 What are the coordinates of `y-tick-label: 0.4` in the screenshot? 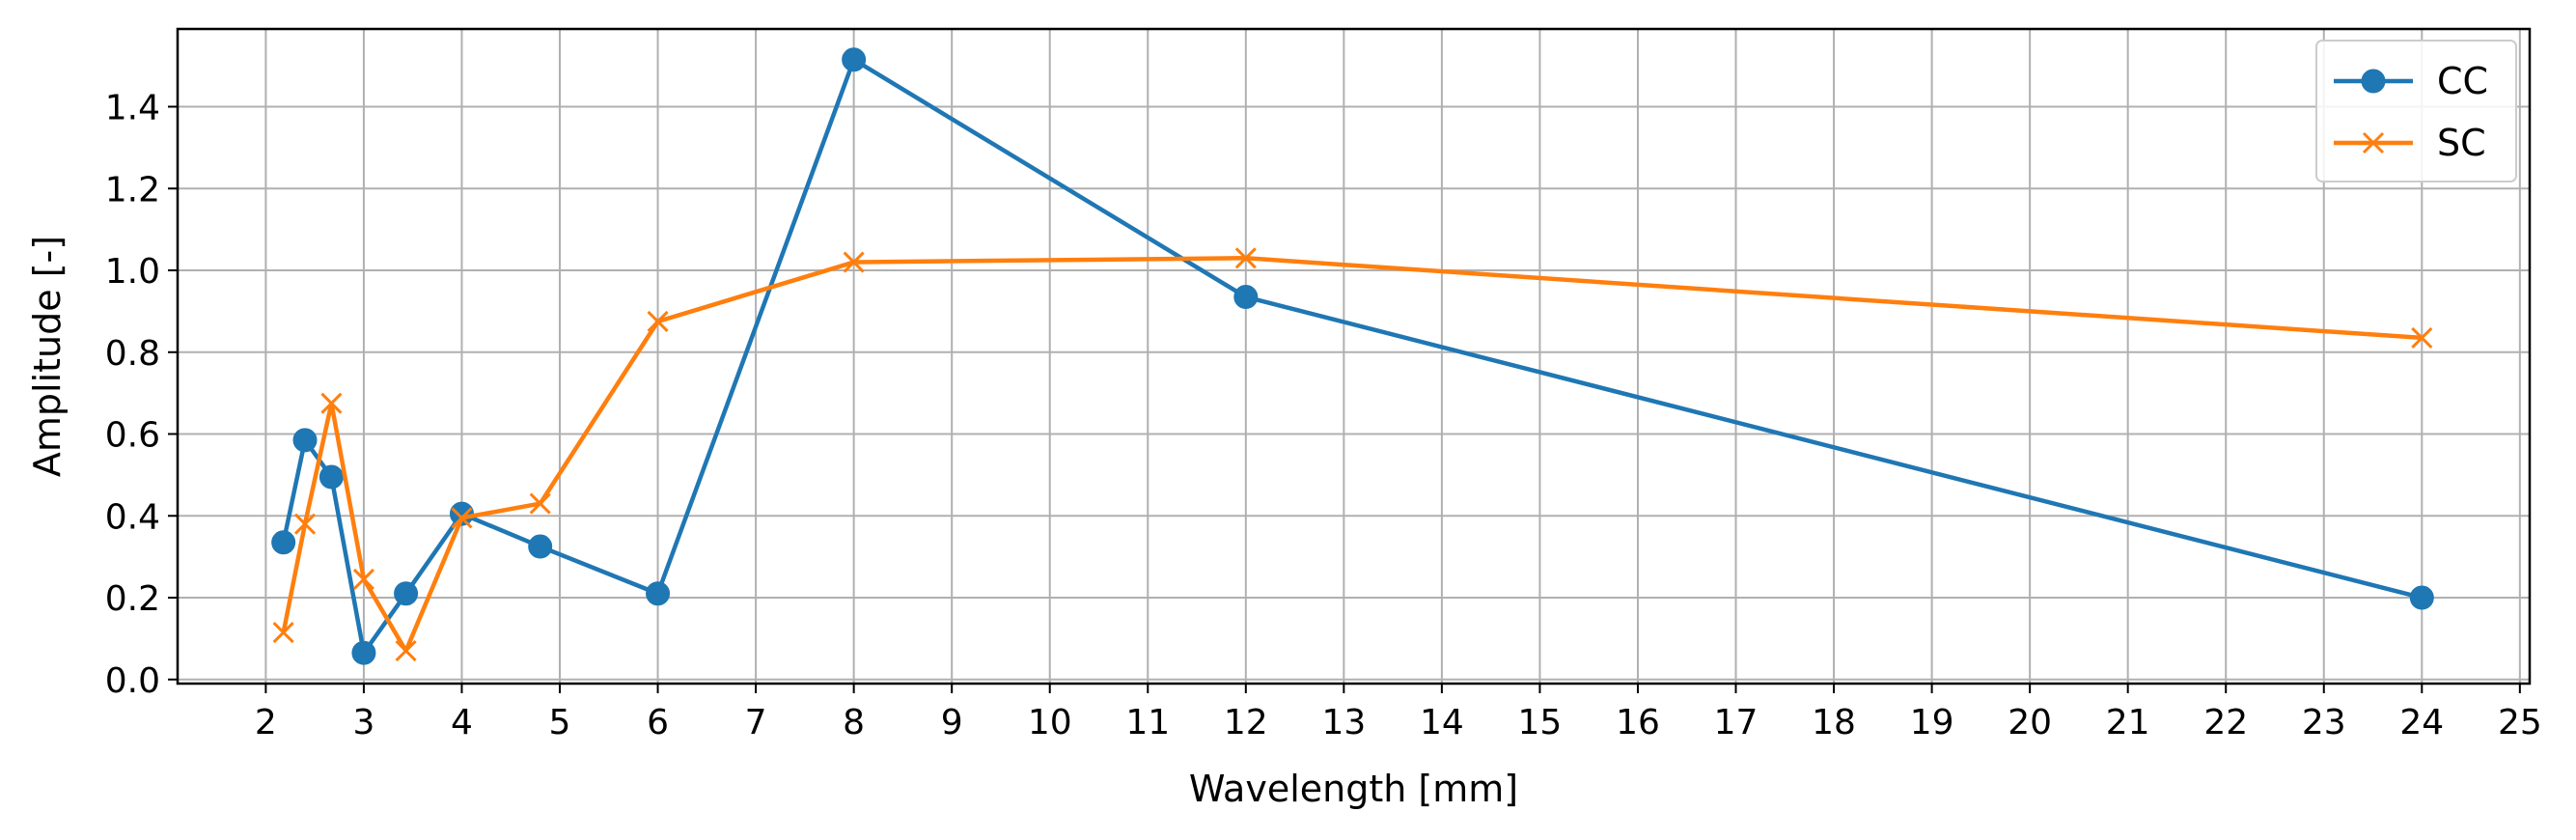 It's located at (132, 517).